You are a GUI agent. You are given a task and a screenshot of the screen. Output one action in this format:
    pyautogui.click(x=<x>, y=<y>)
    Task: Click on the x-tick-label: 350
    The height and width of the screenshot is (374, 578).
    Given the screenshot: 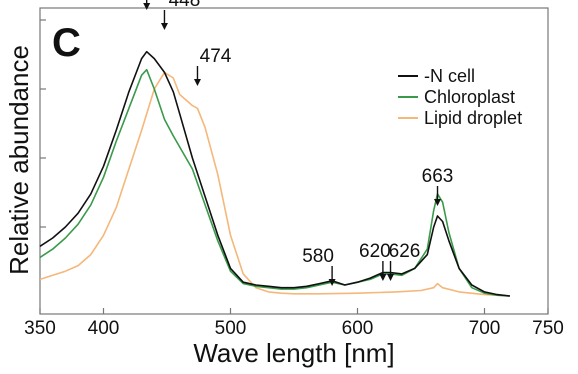 What is the action you would take?
    pyautogui.click(x=40, y=328)
    